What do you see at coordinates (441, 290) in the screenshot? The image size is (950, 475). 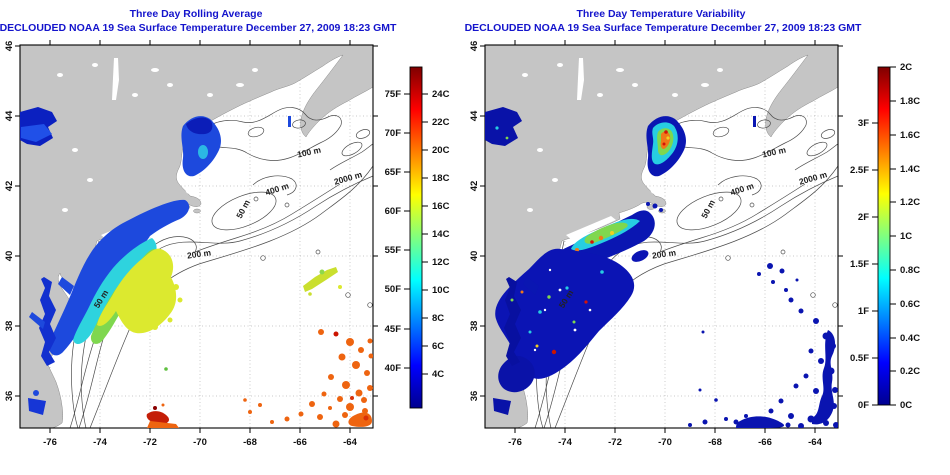 I see `colorbar-label-c: 10C` at bounding box center [441, 290].